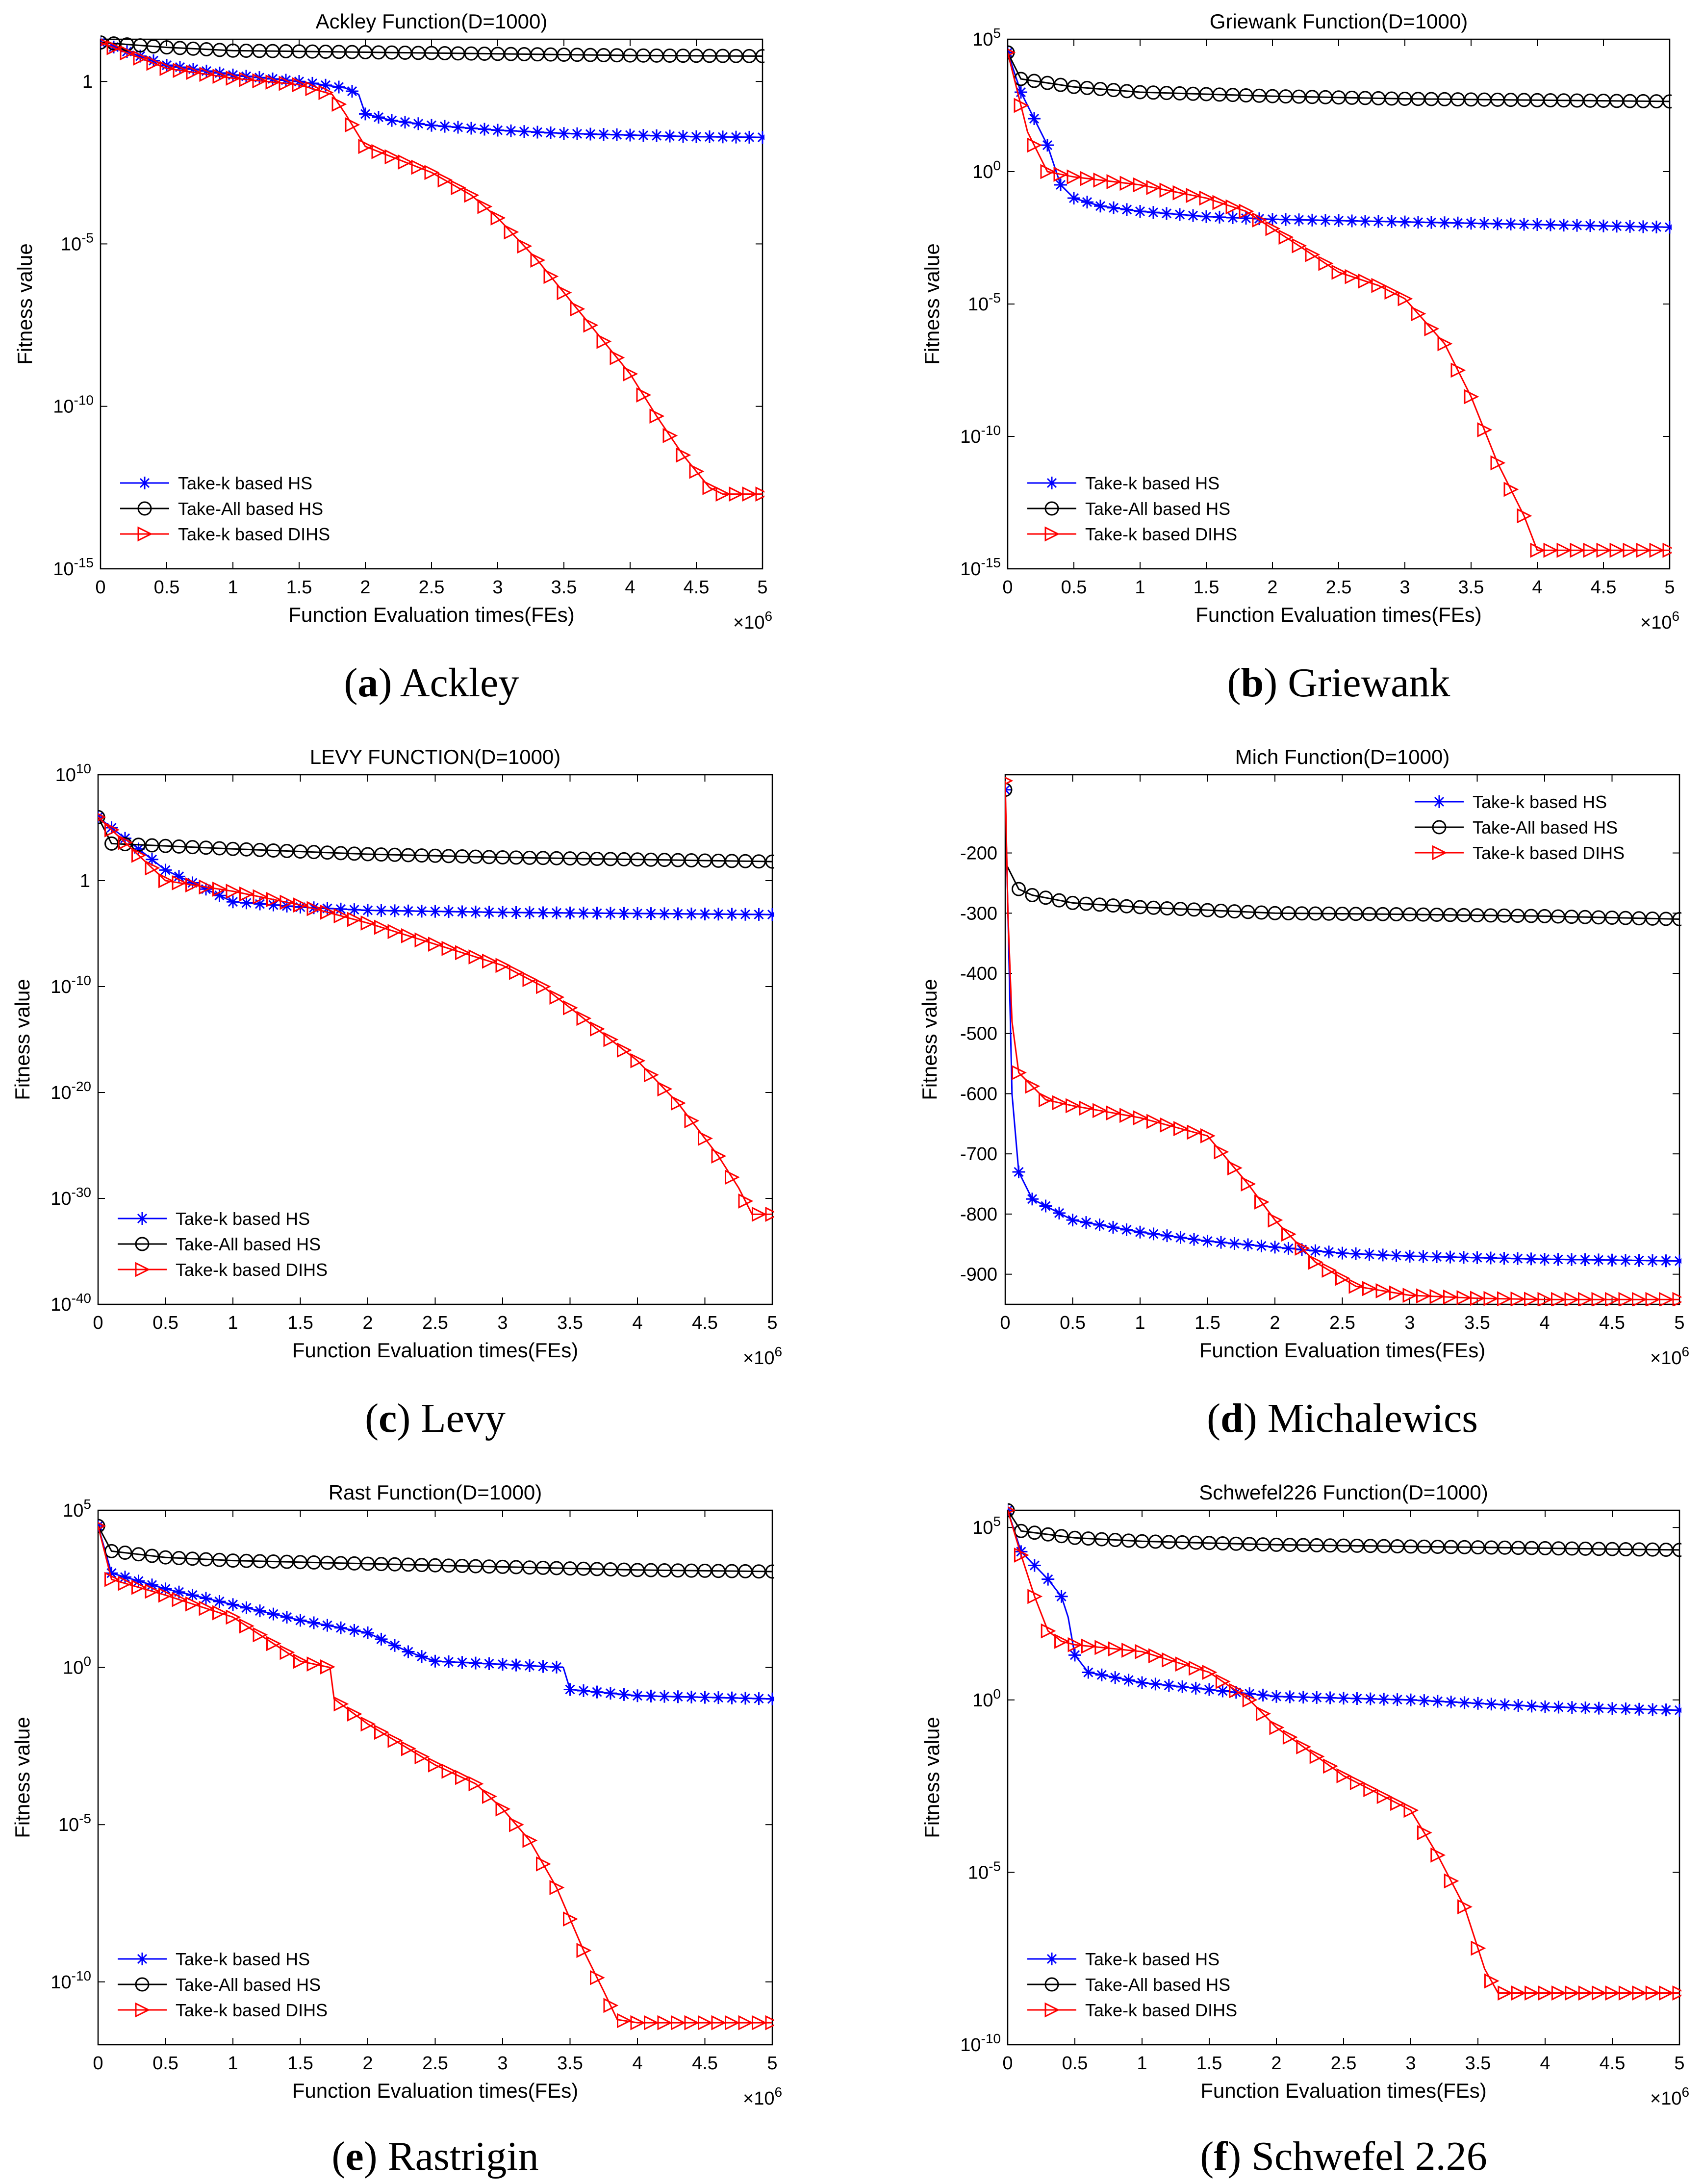 This screenshot has width=1703, height=2184. What do you see at coordinates (1342, 1039) in the screenshot?
I see `plot-area` at bounding box center [1342, 1039].